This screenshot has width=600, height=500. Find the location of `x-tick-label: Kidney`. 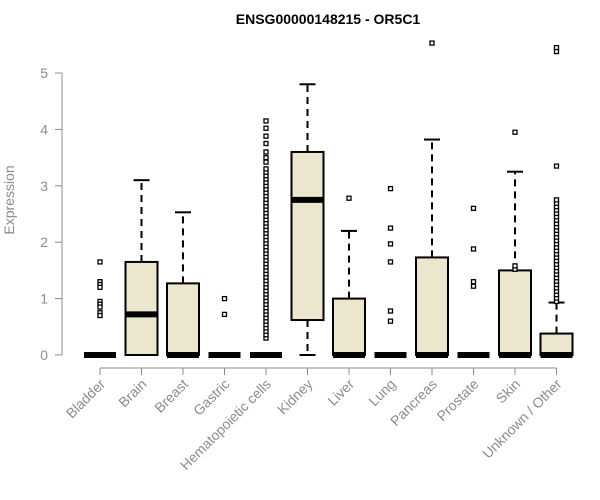

x-tick-label: Kidney is located at coordinates (295, 397).